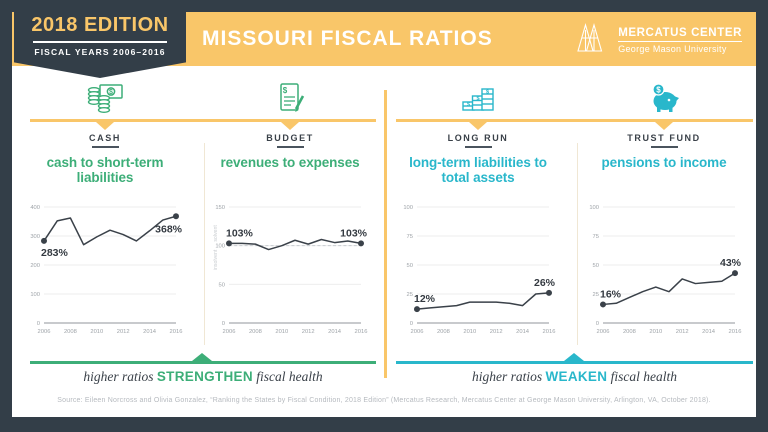 The width and height of the screenshot is (768, 432). I want to click on logo-name: MERCATUS CENTER, so click(680, 33).